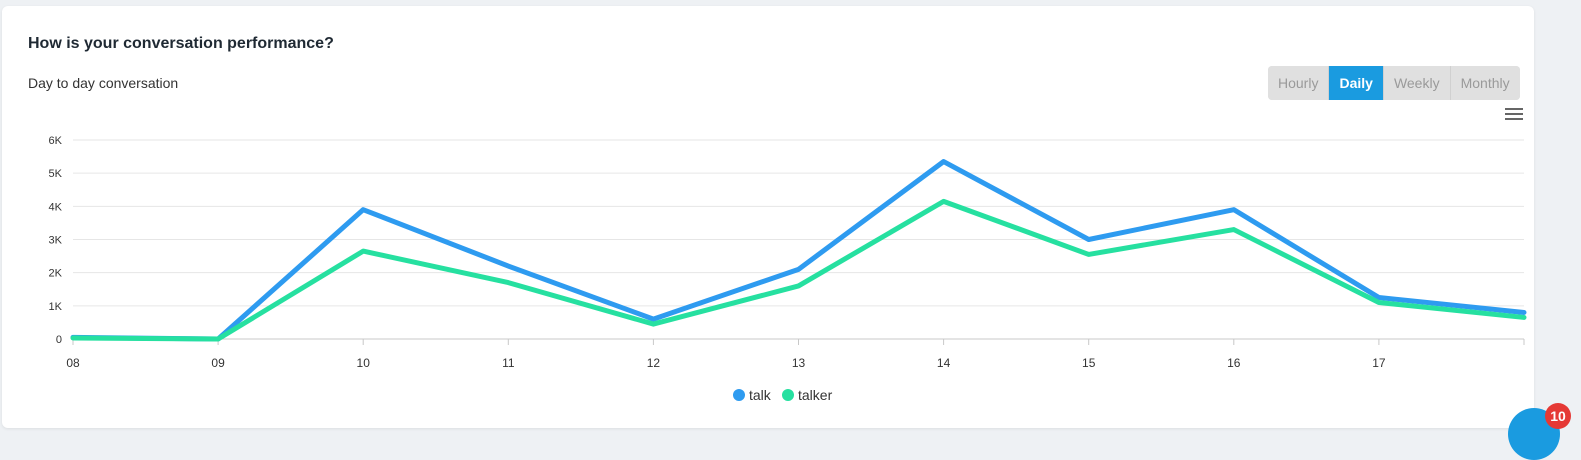 This screenshot has height=460, width=1581. What do you see at coordinates (739, 395) in the screenshot?
I see `legend-marker-talk` at bounding box center [739, 395].